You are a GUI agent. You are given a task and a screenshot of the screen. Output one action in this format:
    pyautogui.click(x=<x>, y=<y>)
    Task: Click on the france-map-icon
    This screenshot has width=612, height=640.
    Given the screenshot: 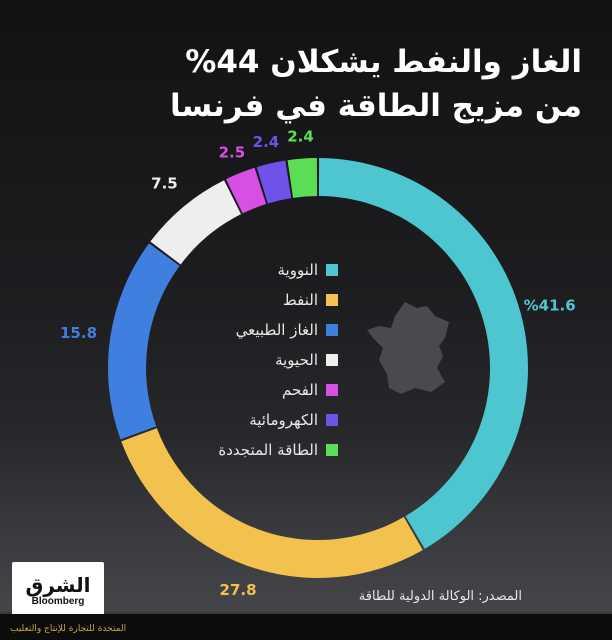 What is the action you would take?
    pyautogui.click(x=408, y=348)
    